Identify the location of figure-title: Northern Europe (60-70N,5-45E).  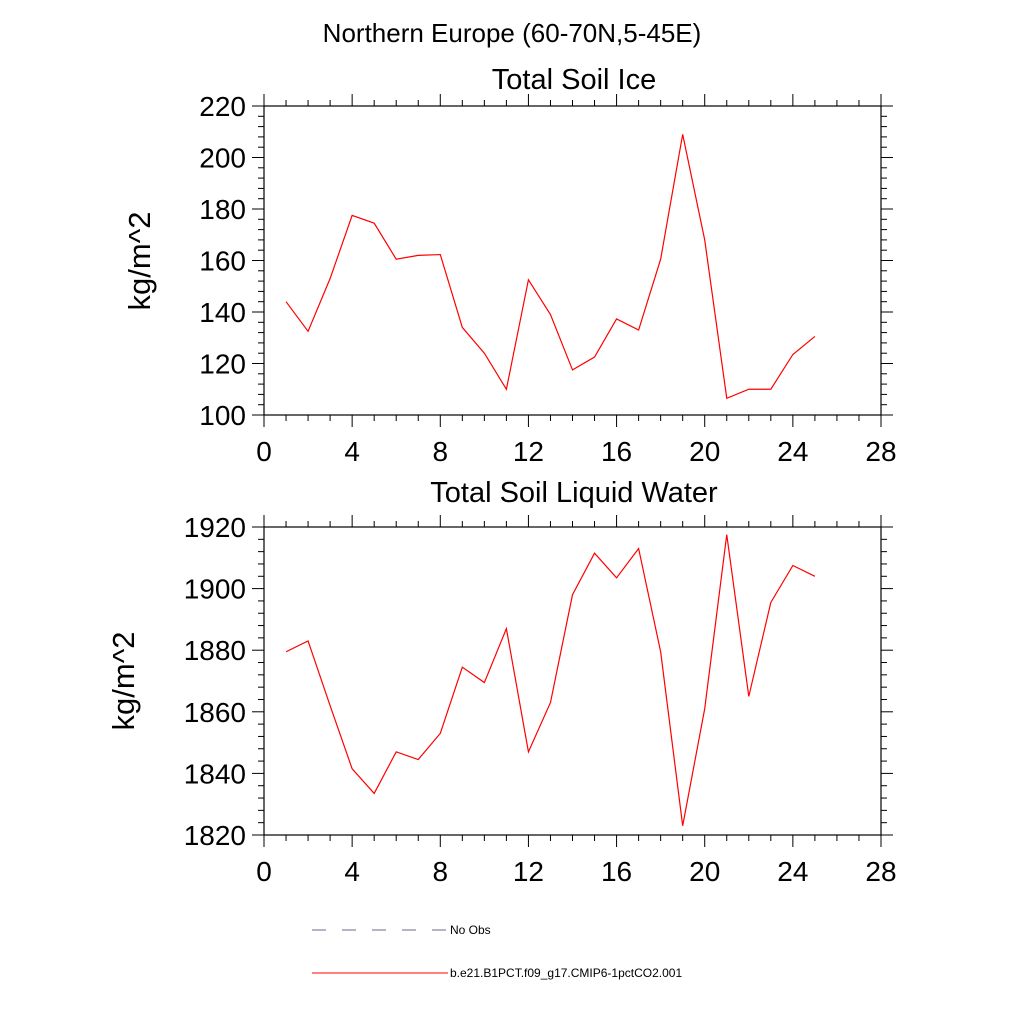
(512, 33).